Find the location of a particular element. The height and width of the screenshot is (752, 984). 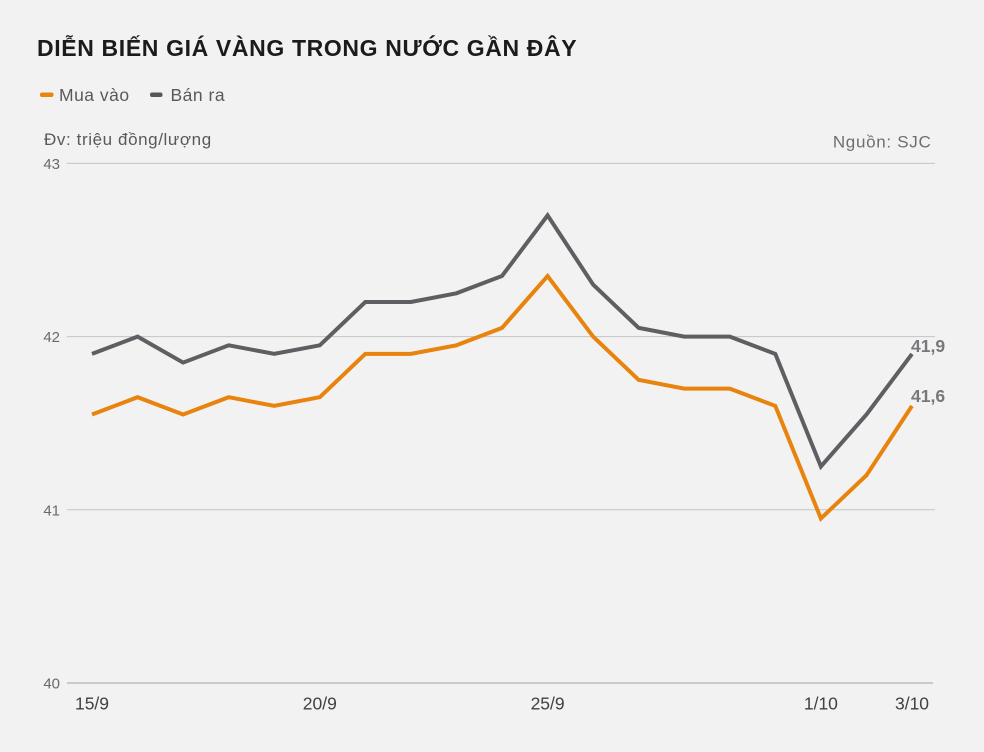

svg-text: Nguồn: SJC is located at coordinates (882, 142).